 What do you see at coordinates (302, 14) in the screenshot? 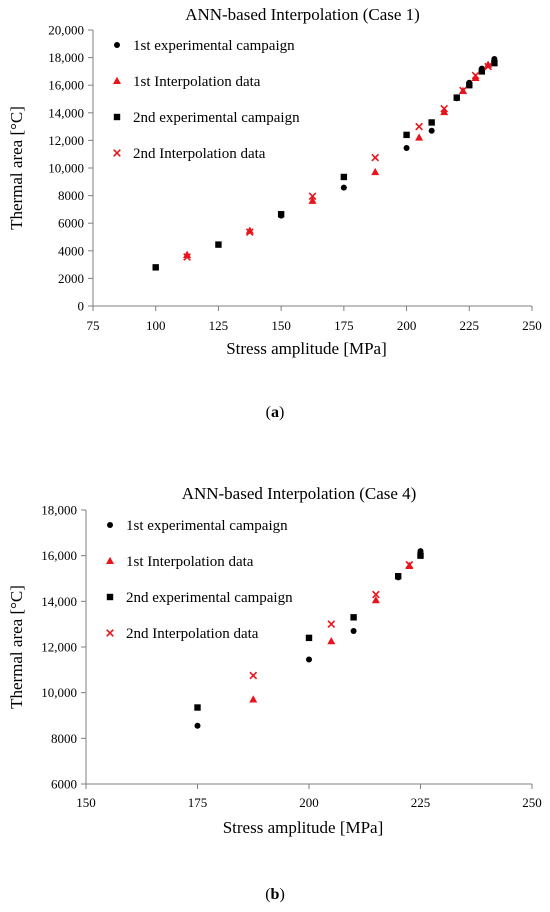
I see `chart-title: ANN-based Interpolation (Case 1)` at bounding box center [302, 14].